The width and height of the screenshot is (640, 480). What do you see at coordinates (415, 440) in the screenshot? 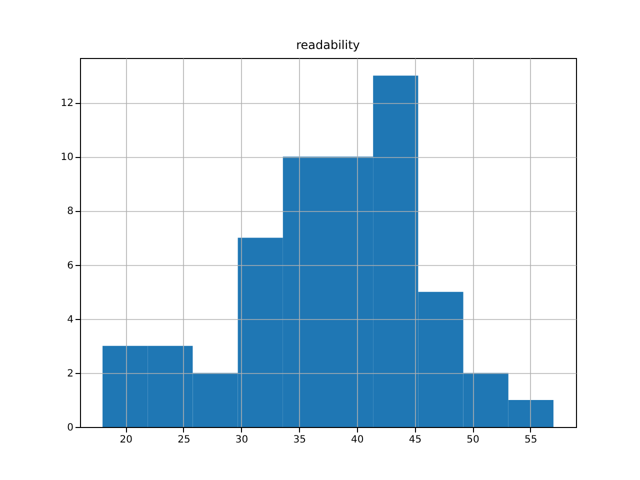
I see `x-tick-label: 45` at bounding box center [415, 440].